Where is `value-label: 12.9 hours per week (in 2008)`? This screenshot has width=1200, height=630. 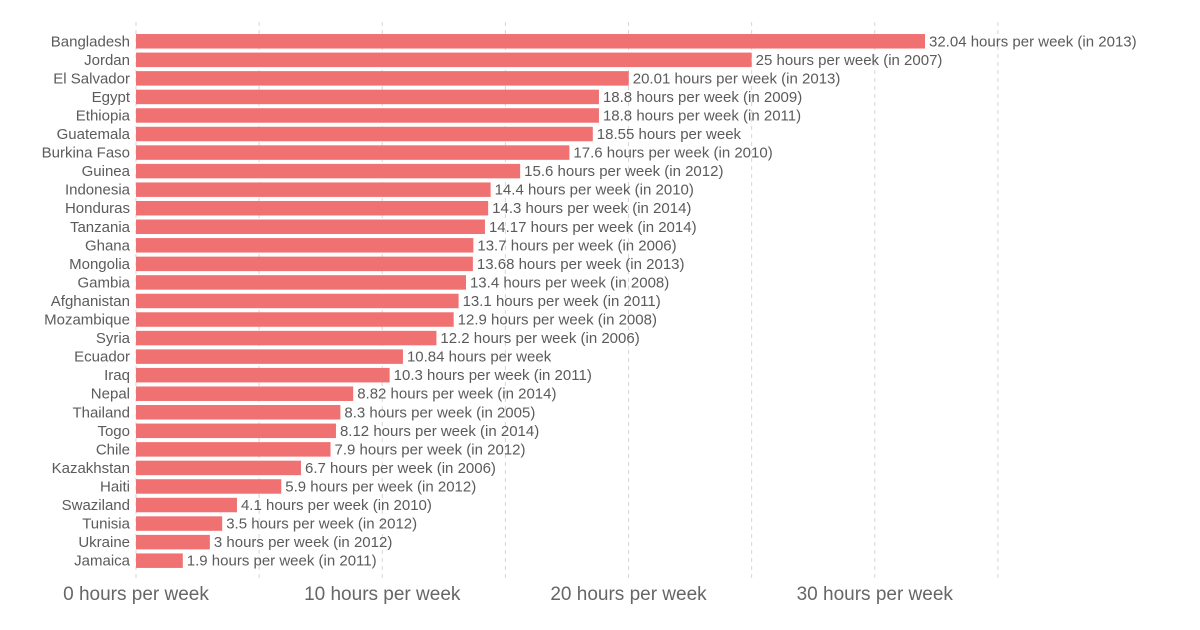 value-label: 12.9 hours per week (in 2008) is located at coordinates (557, 320).